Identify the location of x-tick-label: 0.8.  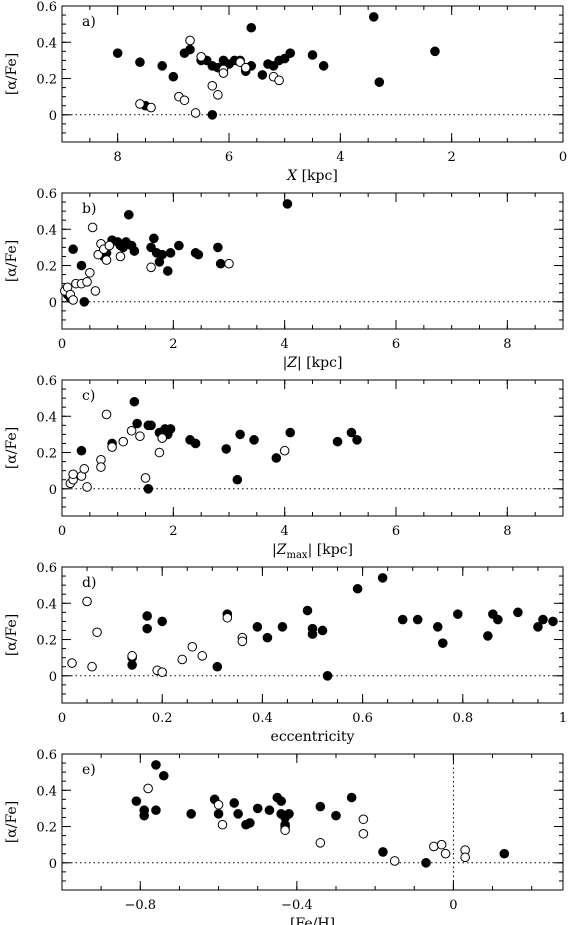
(462, 718).